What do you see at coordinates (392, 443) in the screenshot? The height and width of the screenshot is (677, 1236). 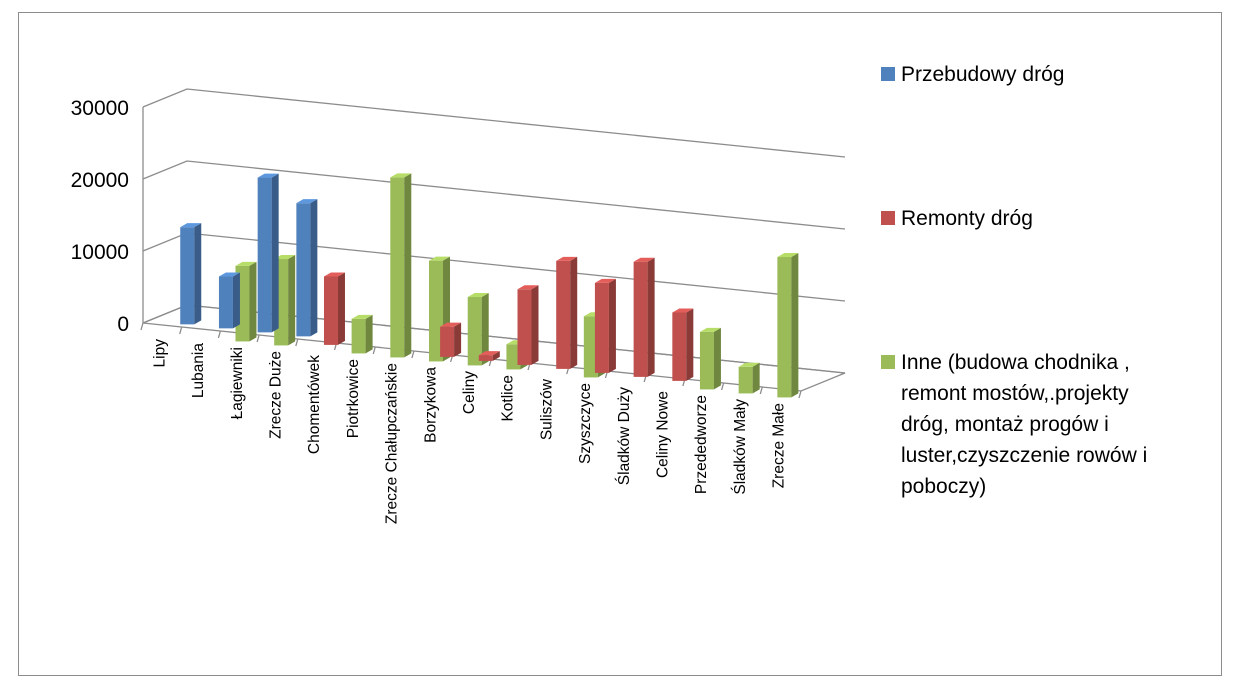 I see `x-tick-label: Zrecze Chałupczańskie` at bounding box center [392, 443].